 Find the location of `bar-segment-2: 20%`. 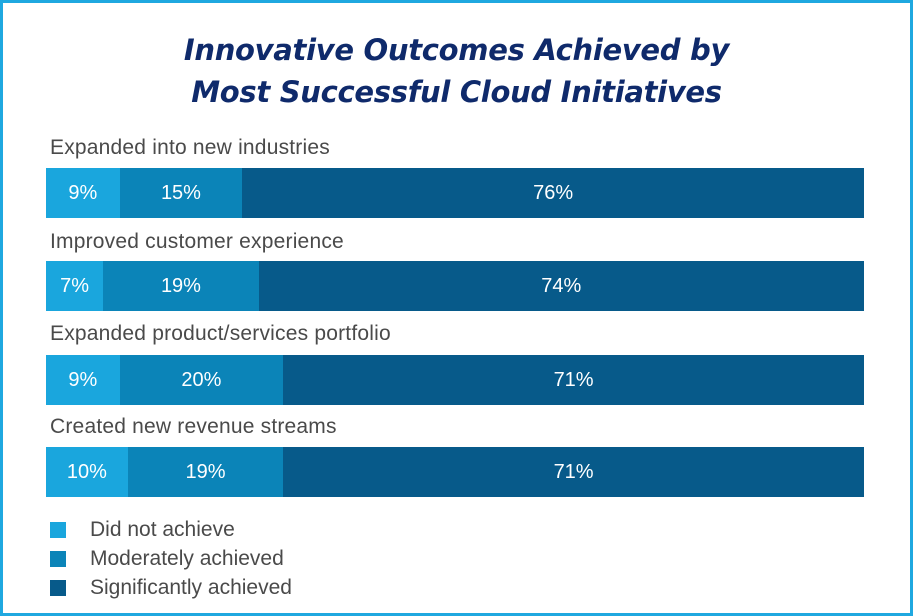

bar-segment-2: 20% is located at coordinates (201, 380).